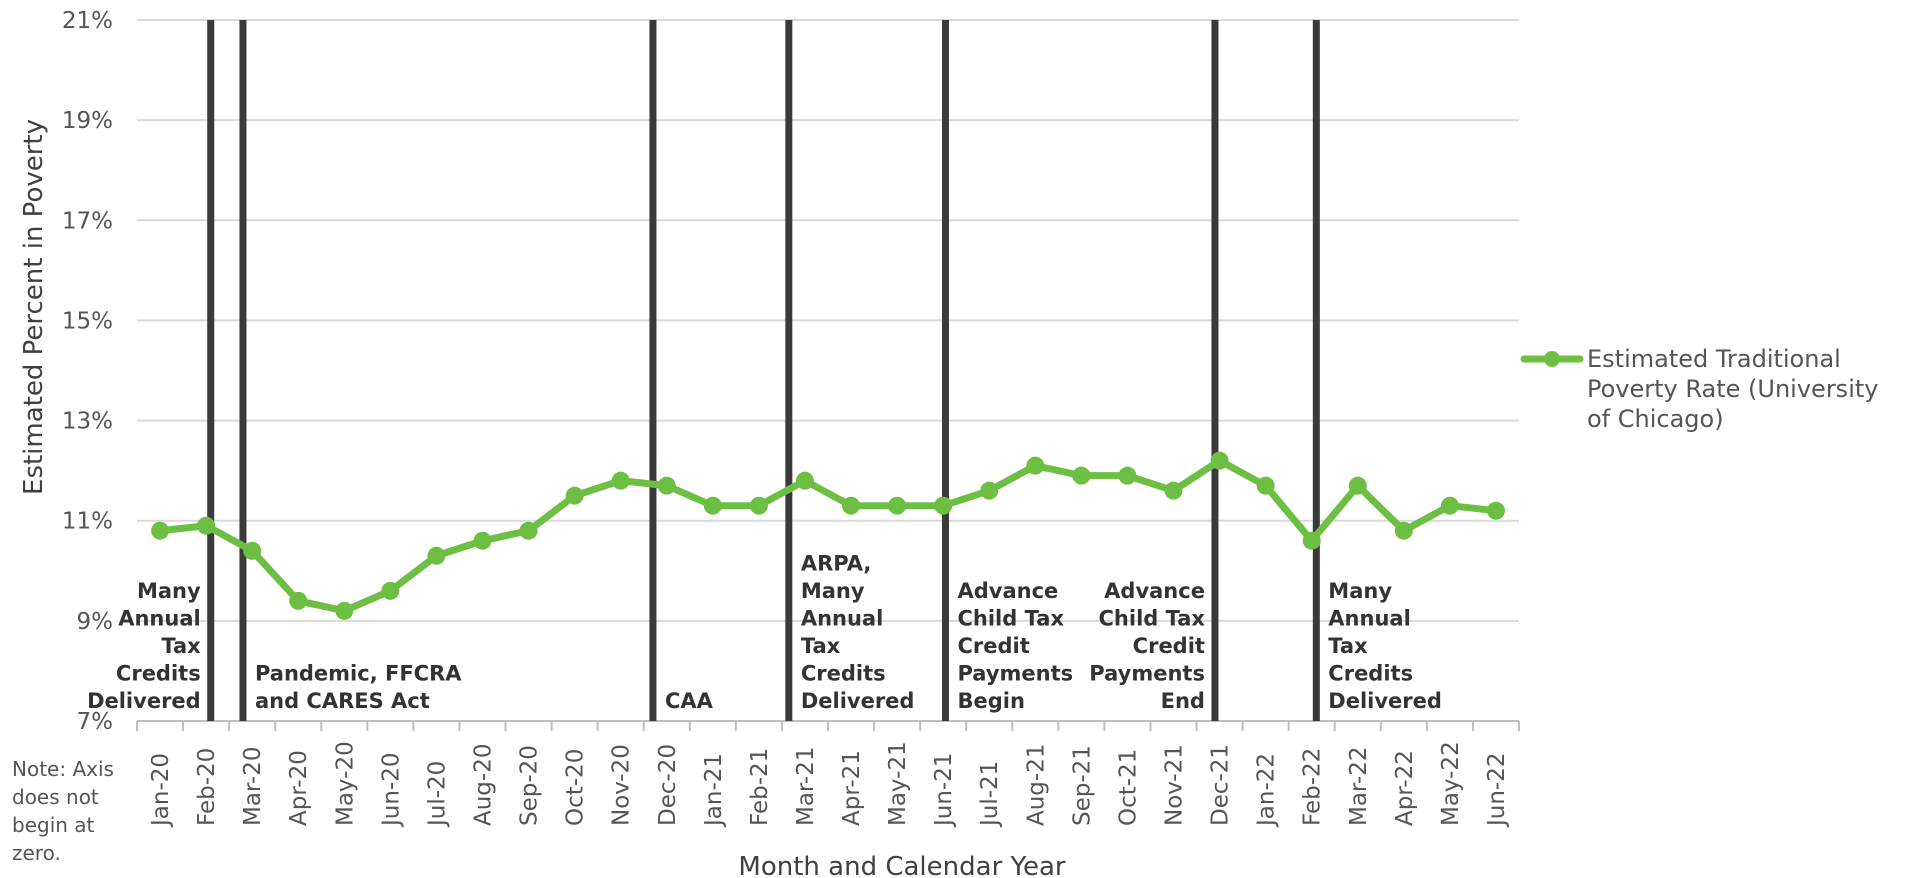 This screenshot has width=1913, height=878. I want to click on note-line: begin at, so click(53, 825).